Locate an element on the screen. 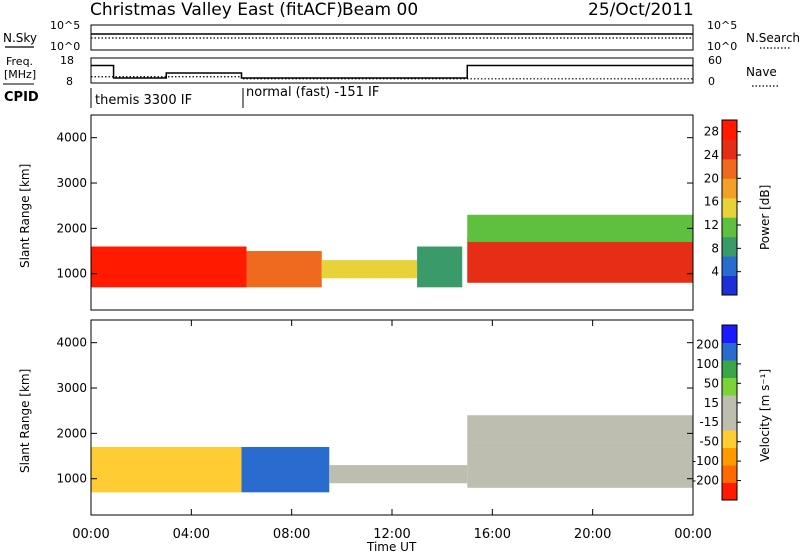 The height and width of the screenshot is (554, 800). noise-left-label: N.Sky is located at coordinates (20, 38).